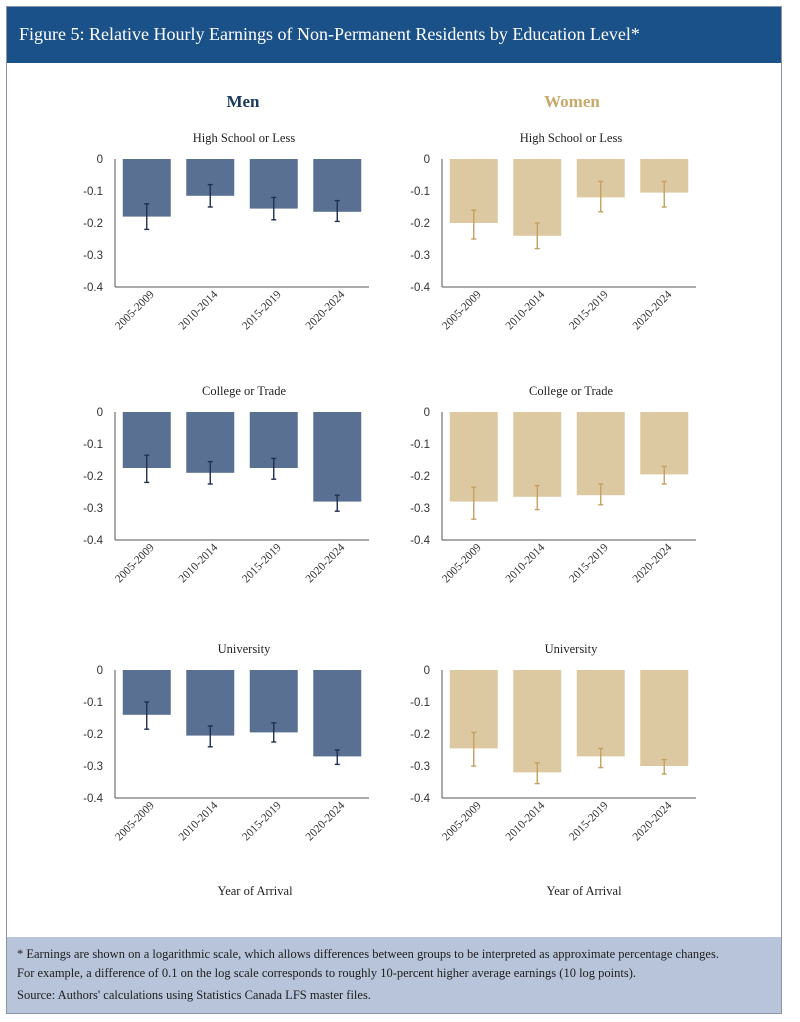 Image resolution: width=800 pixels, height=1022 pixels. What do you see at coordinates (245, 649) in the screenshot?
I see `panel-title-university-men: University` at bounding box center [245, 649].